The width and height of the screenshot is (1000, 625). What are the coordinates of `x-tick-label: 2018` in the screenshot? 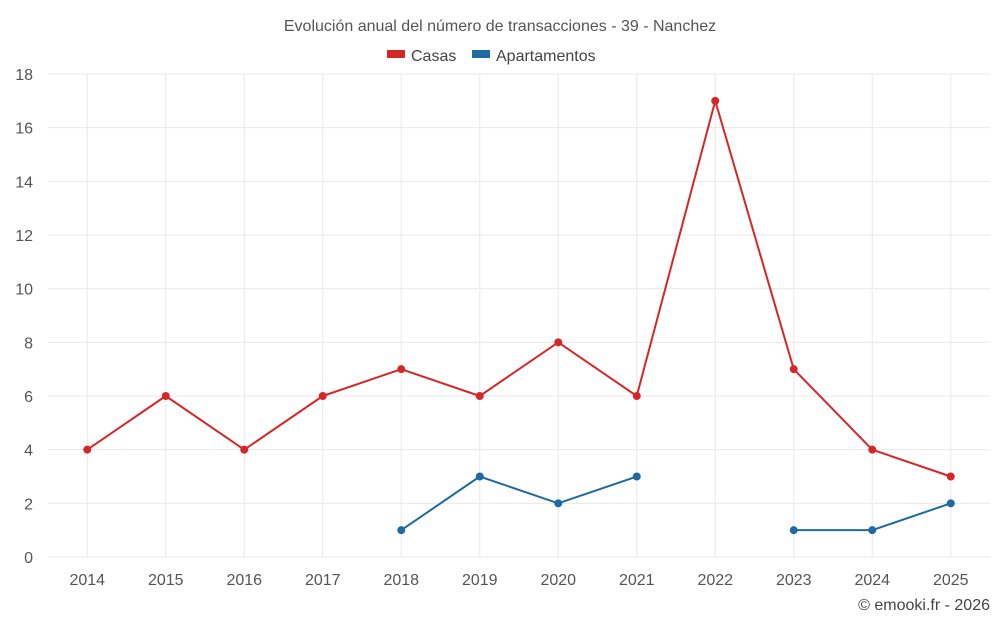 It's located at (401, 580).